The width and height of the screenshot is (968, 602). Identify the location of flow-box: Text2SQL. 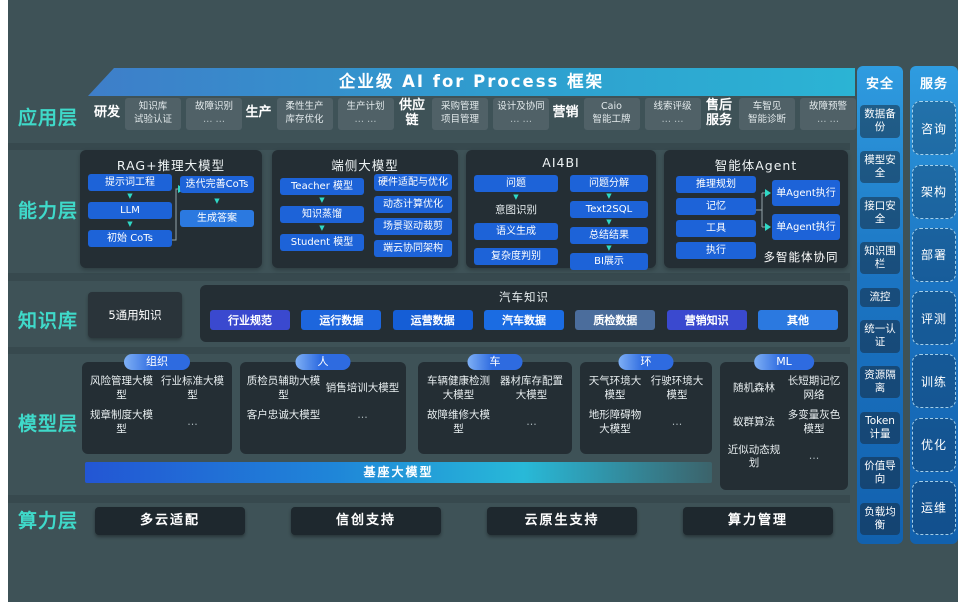
(609, 209).